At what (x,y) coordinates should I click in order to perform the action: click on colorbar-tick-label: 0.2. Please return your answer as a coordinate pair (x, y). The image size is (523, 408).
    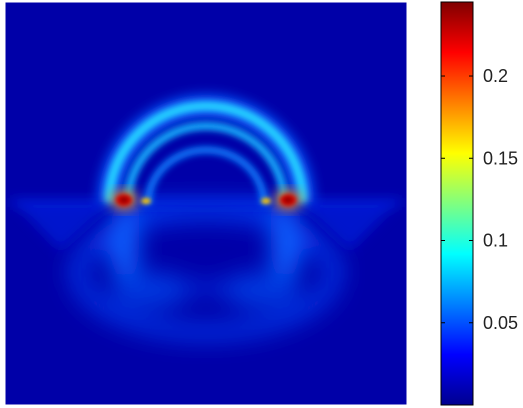
    Looking at the image, I should click on (495, 76).